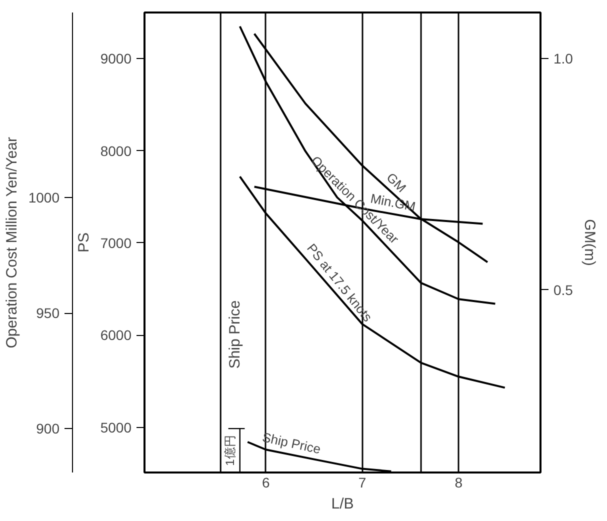 This screenshot has height=521, width=607. What do you see at coordinates (589, 242) in the screenshot?
I see `y3-axis-title: GM(m)` at bounding box center [589, 242].